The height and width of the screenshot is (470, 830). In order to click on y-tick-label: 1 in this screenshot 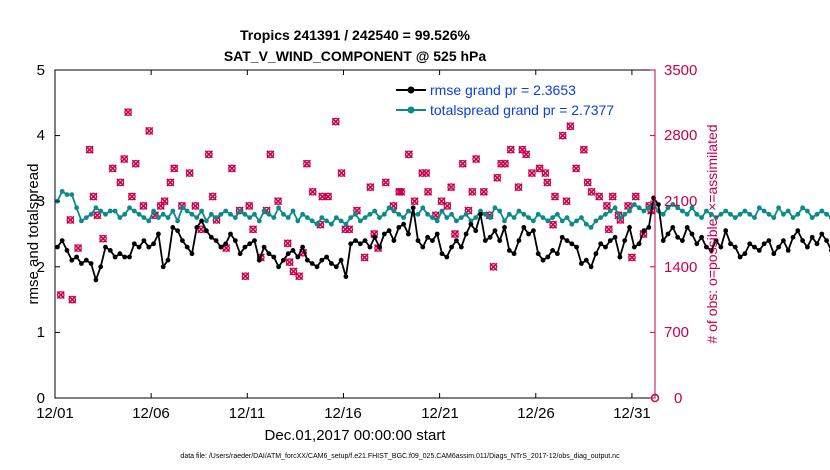, I will do `click(41, 332)`.